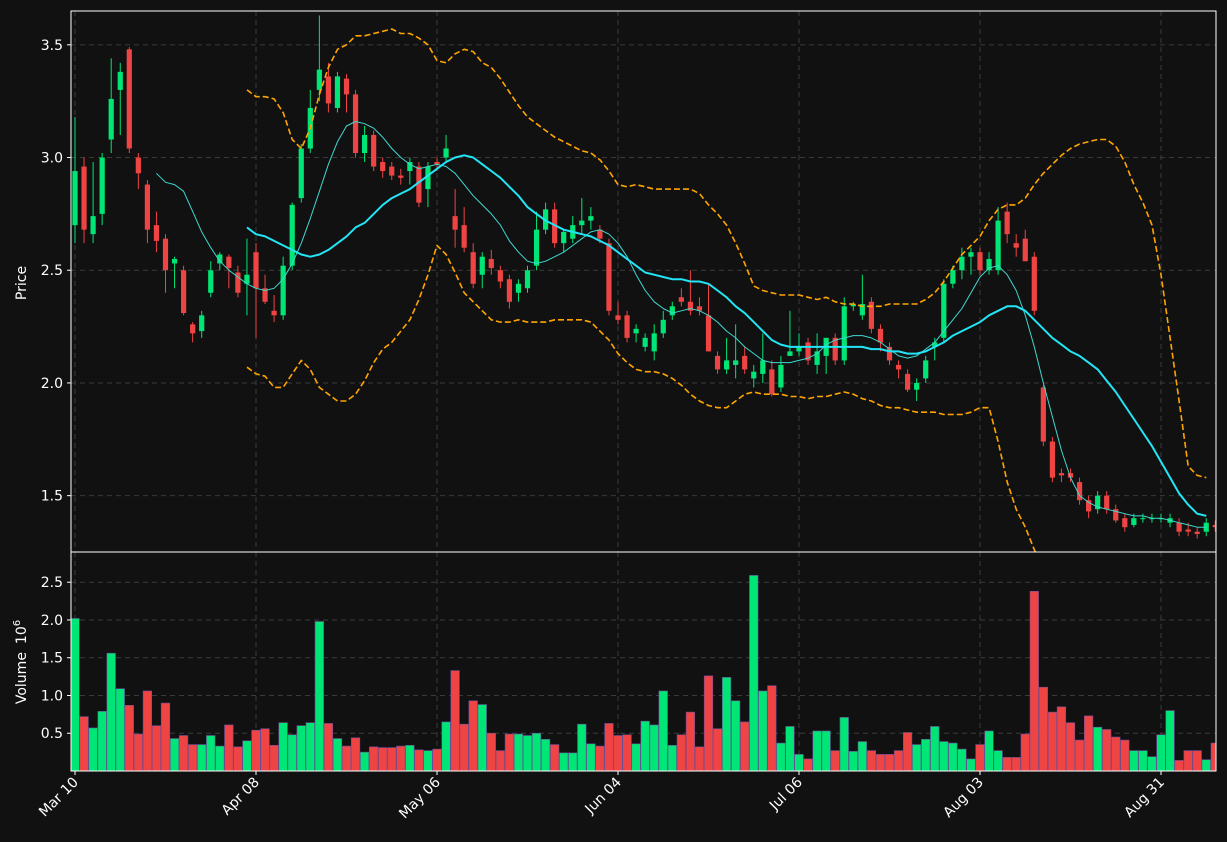 The image size is (1227, 842). What do you see at coordinates (22, 635) in the screenshot?
I see `volume-axis-exponent-base: 10` at bounding box center [22, 635].